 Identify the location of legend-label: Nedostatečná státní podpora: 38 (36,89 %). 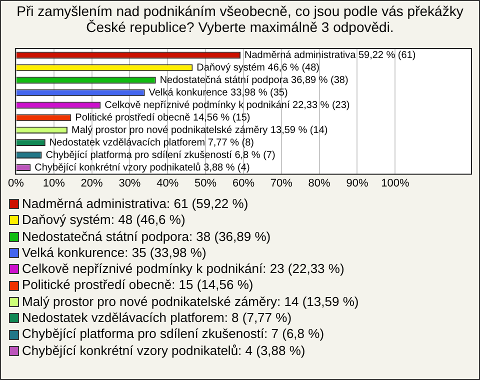
(146, 236).